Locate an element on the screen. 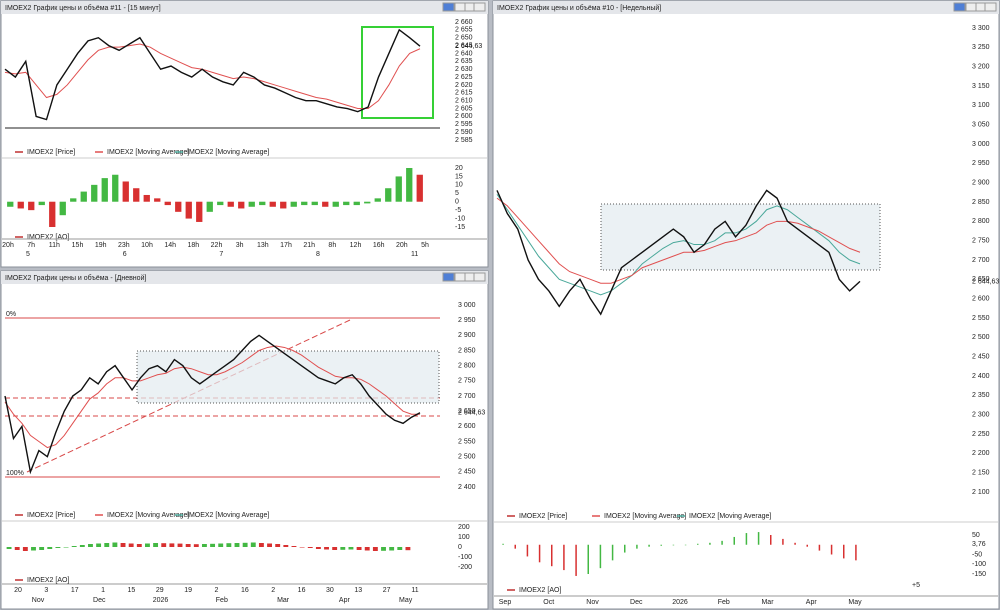  price-tick-label: 2 850 is located at coordinates (981, 202).